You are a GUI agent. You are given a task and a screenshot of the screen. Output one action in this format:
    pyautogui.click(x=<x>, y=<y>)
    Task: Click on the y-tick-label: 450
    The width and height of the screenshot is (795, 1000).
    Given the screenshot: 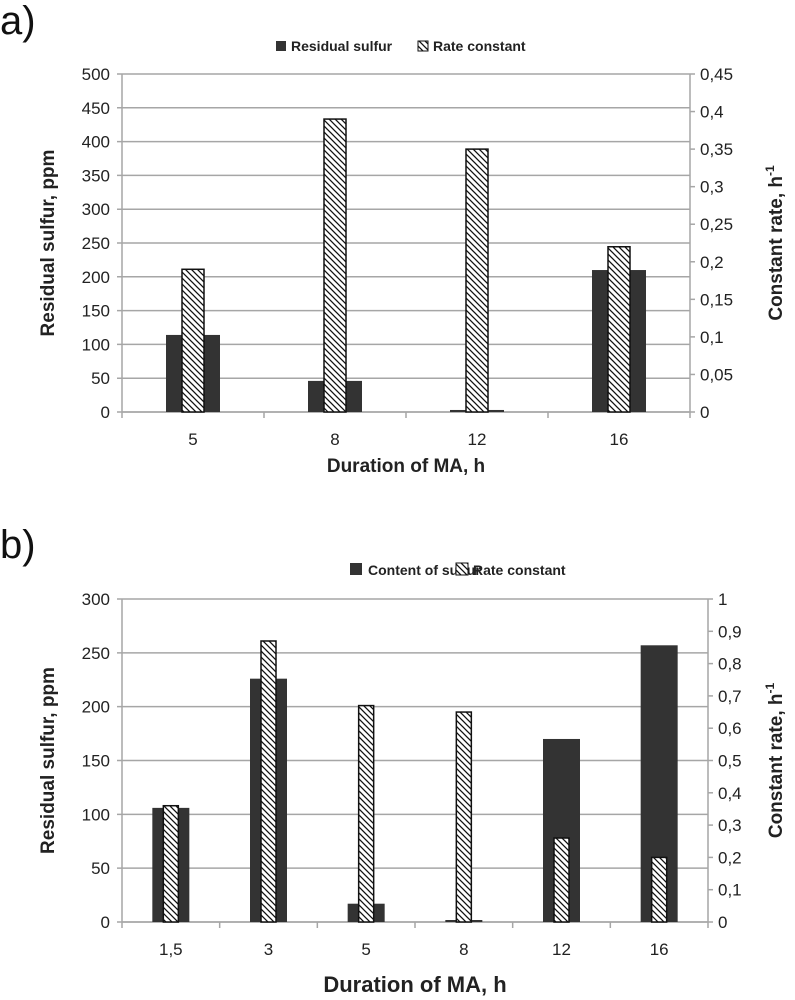 What is the action you would take?
    pyautogui.click(x=96, y=108)
    